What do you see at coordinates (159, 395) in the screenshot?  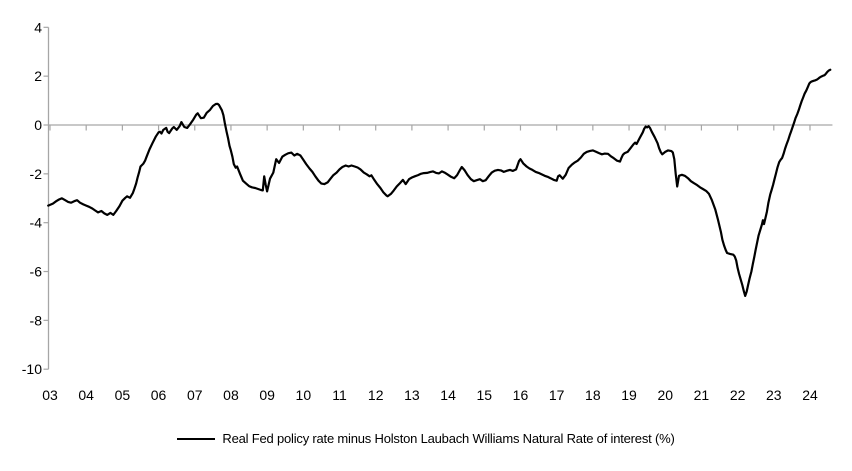 I see `x-axis-label: 06` at bounding box center [159, 395].